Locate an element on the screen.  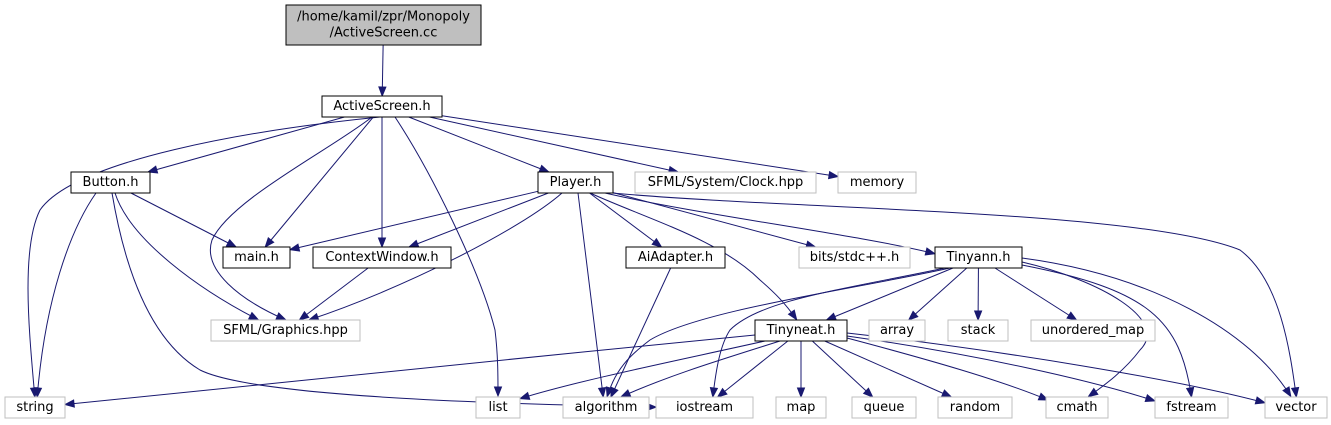
edge-tinyneat_h-to-string is located at coordinates (409, 371).